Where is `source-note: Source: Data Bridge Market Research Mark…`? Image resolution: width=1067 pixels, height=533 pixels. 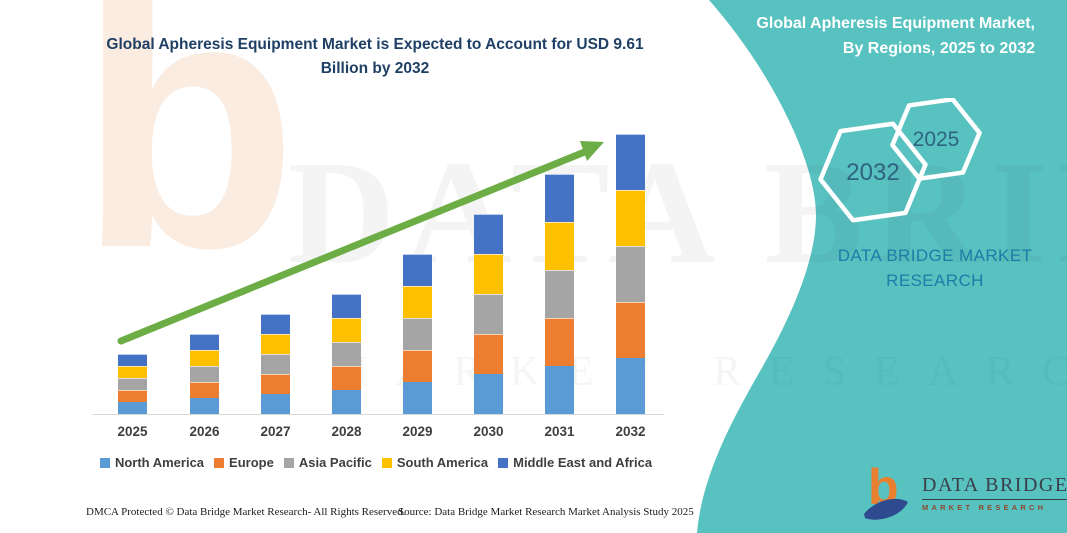 source-note: Source: Data Bridge Market Research Mark… is located at coordinates (546, 512).